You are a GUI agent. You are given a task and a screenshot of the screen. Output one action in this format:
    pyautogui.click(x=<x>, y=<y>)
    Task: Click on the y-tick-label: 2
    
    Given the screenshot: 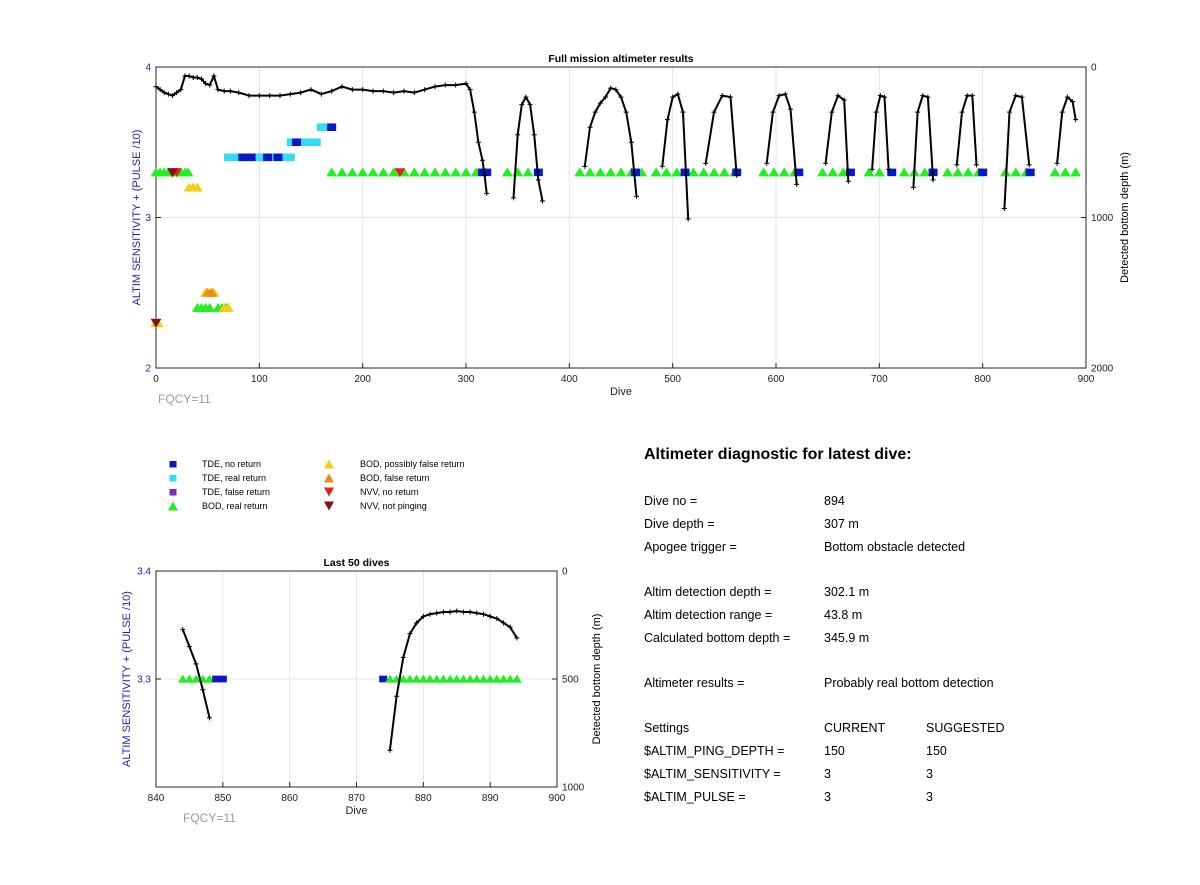 What is the action you would take?
    pyautogui.click(x=148, y=369)
    